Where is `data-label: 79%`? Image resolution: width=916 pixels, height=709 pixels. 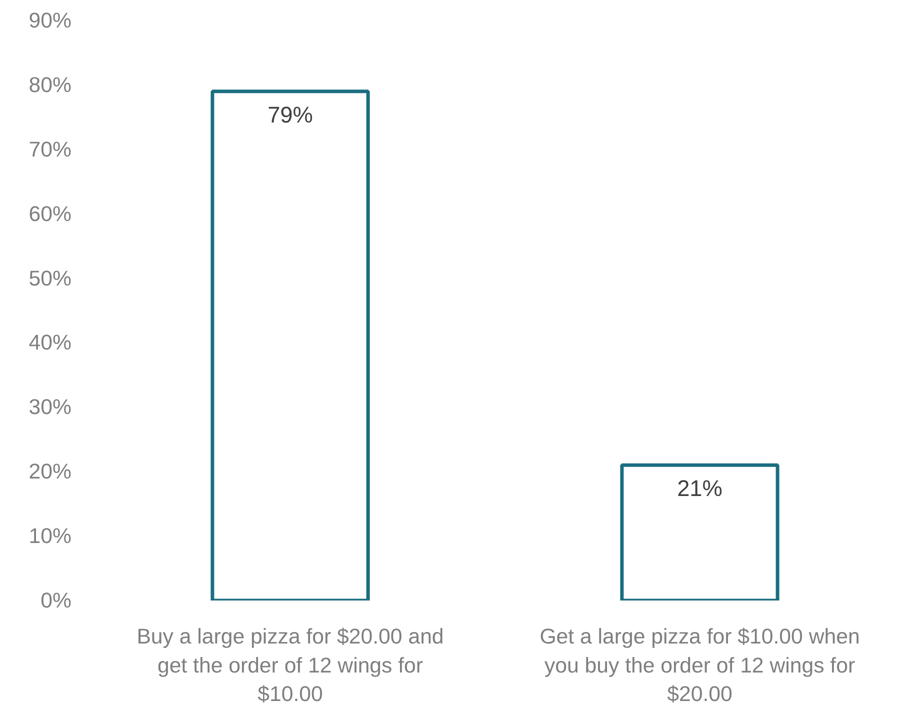 data-label: 79% is located at coordinates (290, 114).